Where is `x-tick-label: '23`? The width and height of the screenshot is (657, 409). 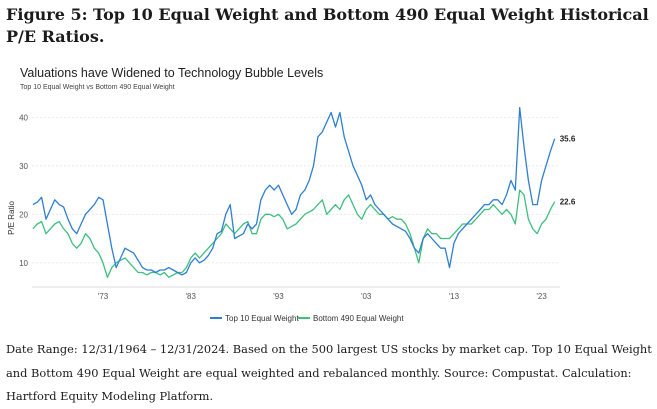
x-tick-label: '23 is located at coordinates (541, 296).